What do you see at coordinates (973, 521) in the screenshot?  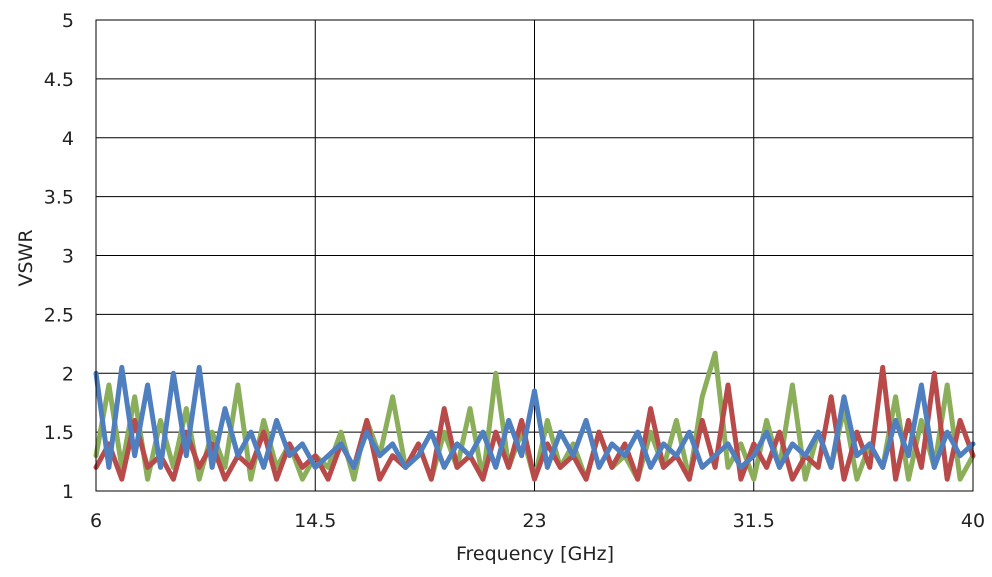 I see `x-tick-label: 40` at bounding box center [973, 521].